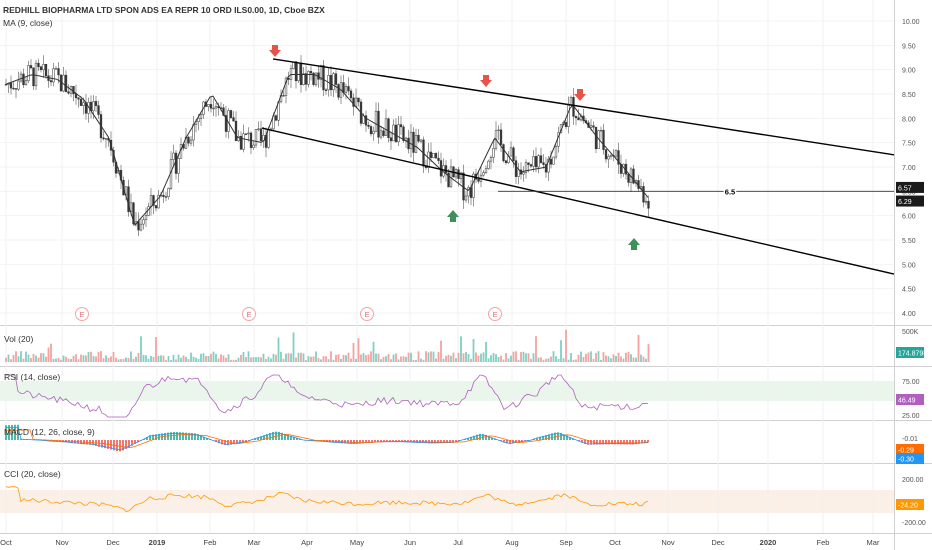 The width and height of the screenshot is (932, 550). What do you see at coordinates (565, 542) in the screenshot?
I see `x-tick-label: Sep` at bounding box center [565, 542].